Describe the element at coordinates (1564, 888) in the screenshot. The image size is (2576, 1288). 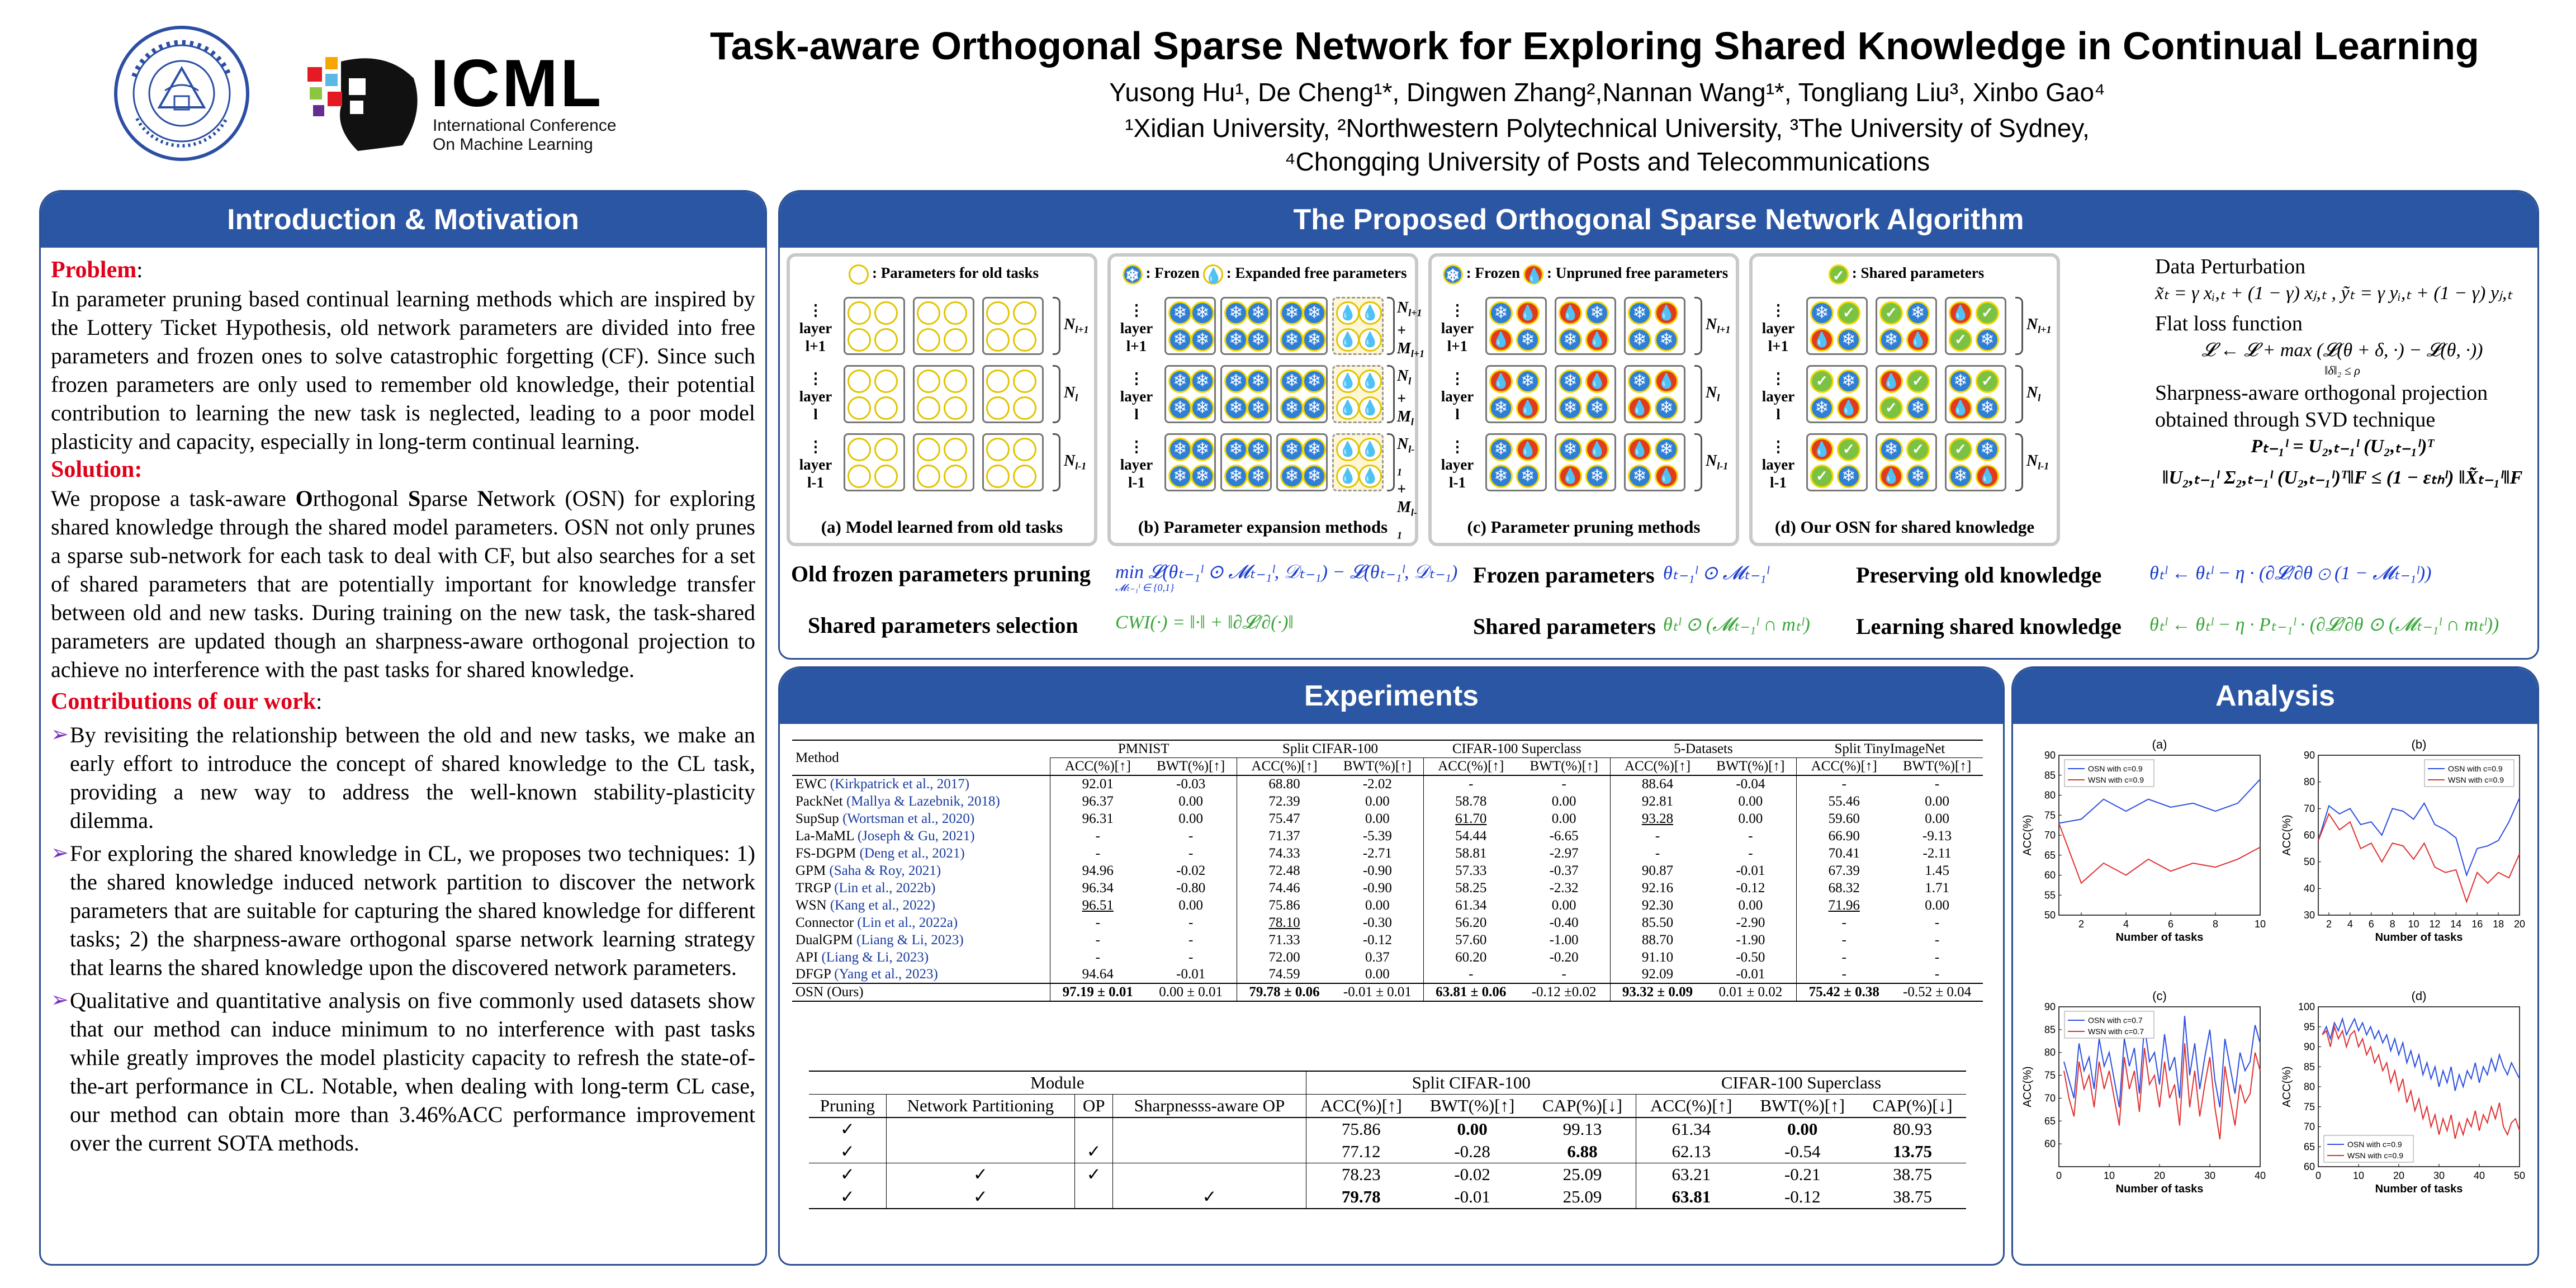
I see `value-cell: -2.32` at that location.